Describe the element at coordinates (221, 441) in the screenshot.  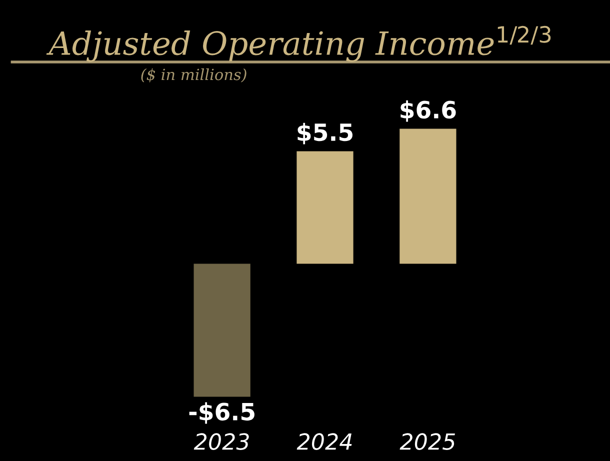
I see `x-tick-label: 2023` at that location.